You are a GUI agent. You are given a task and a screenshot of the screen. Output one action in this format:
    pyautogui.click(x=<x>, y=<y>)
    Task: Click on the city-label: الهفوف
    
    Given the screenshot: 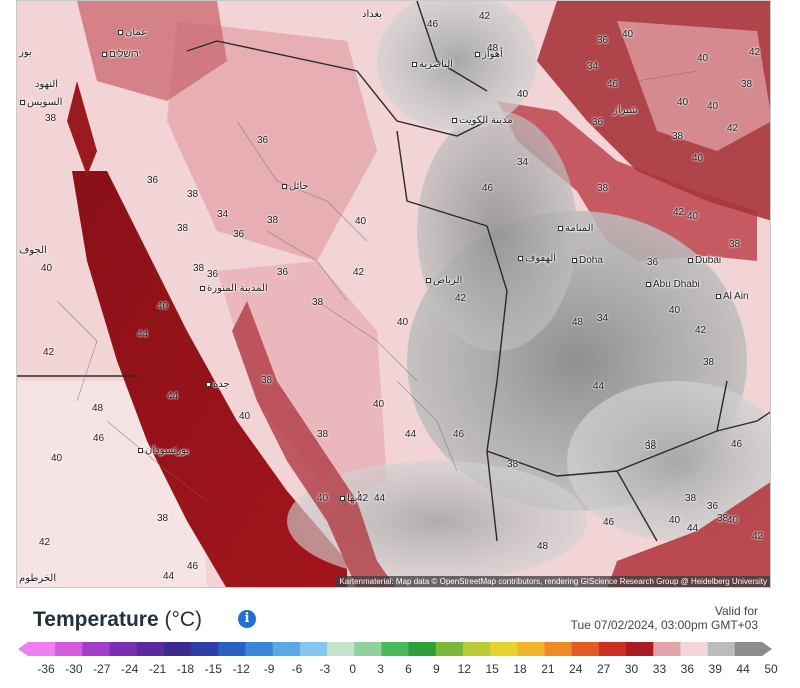 What is the action you would take?
    pyautogui.click(x=541, y=258)
    